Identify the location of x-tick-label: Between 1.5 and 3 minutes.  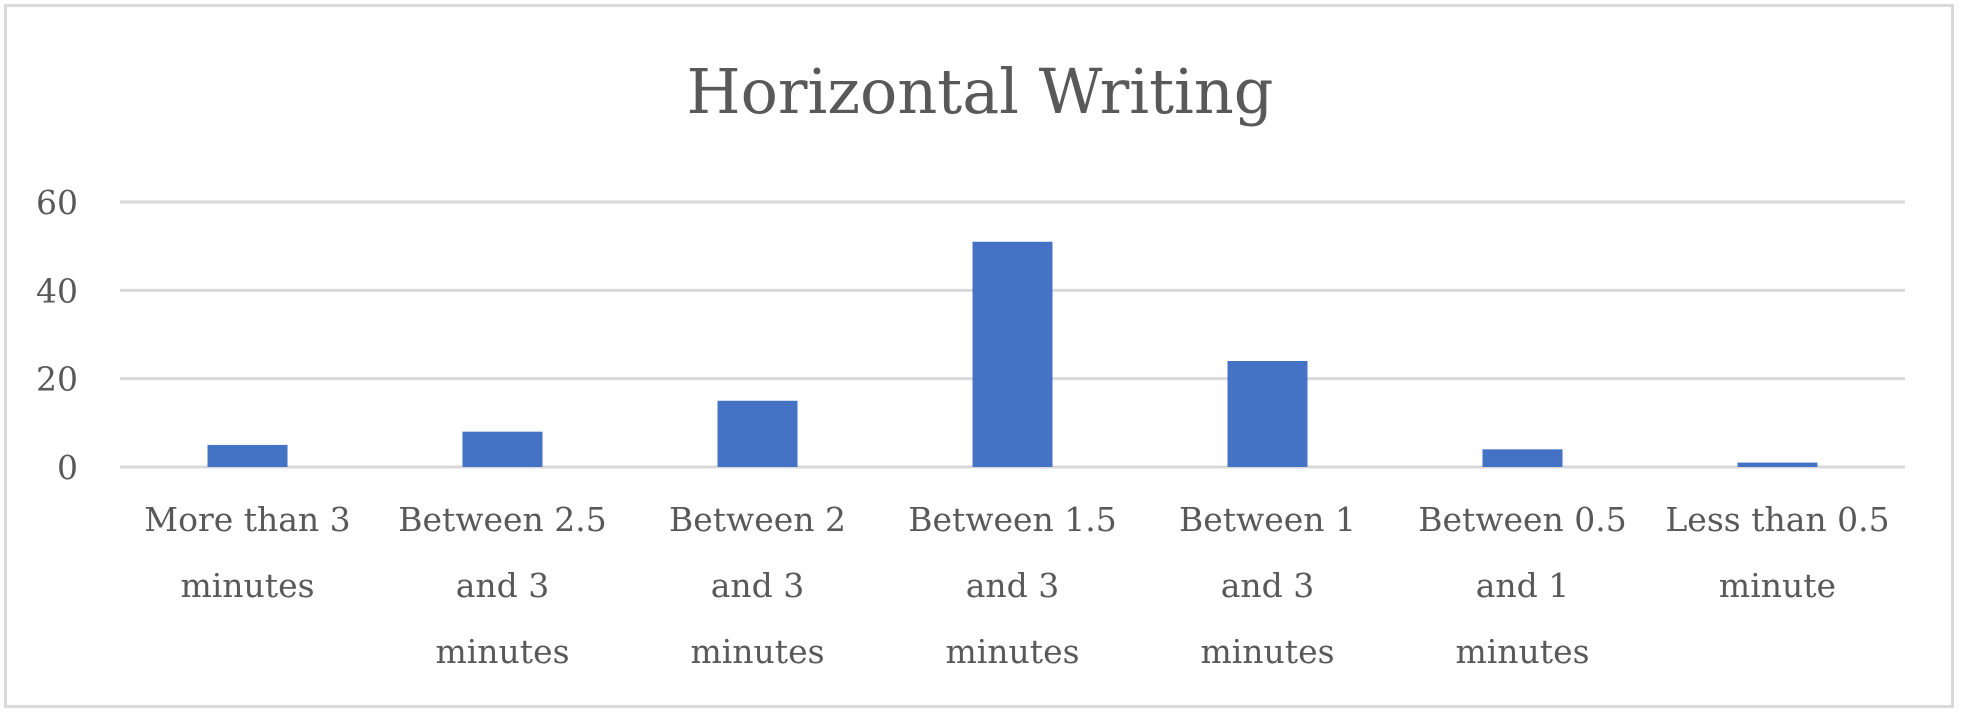
(1012, 585).